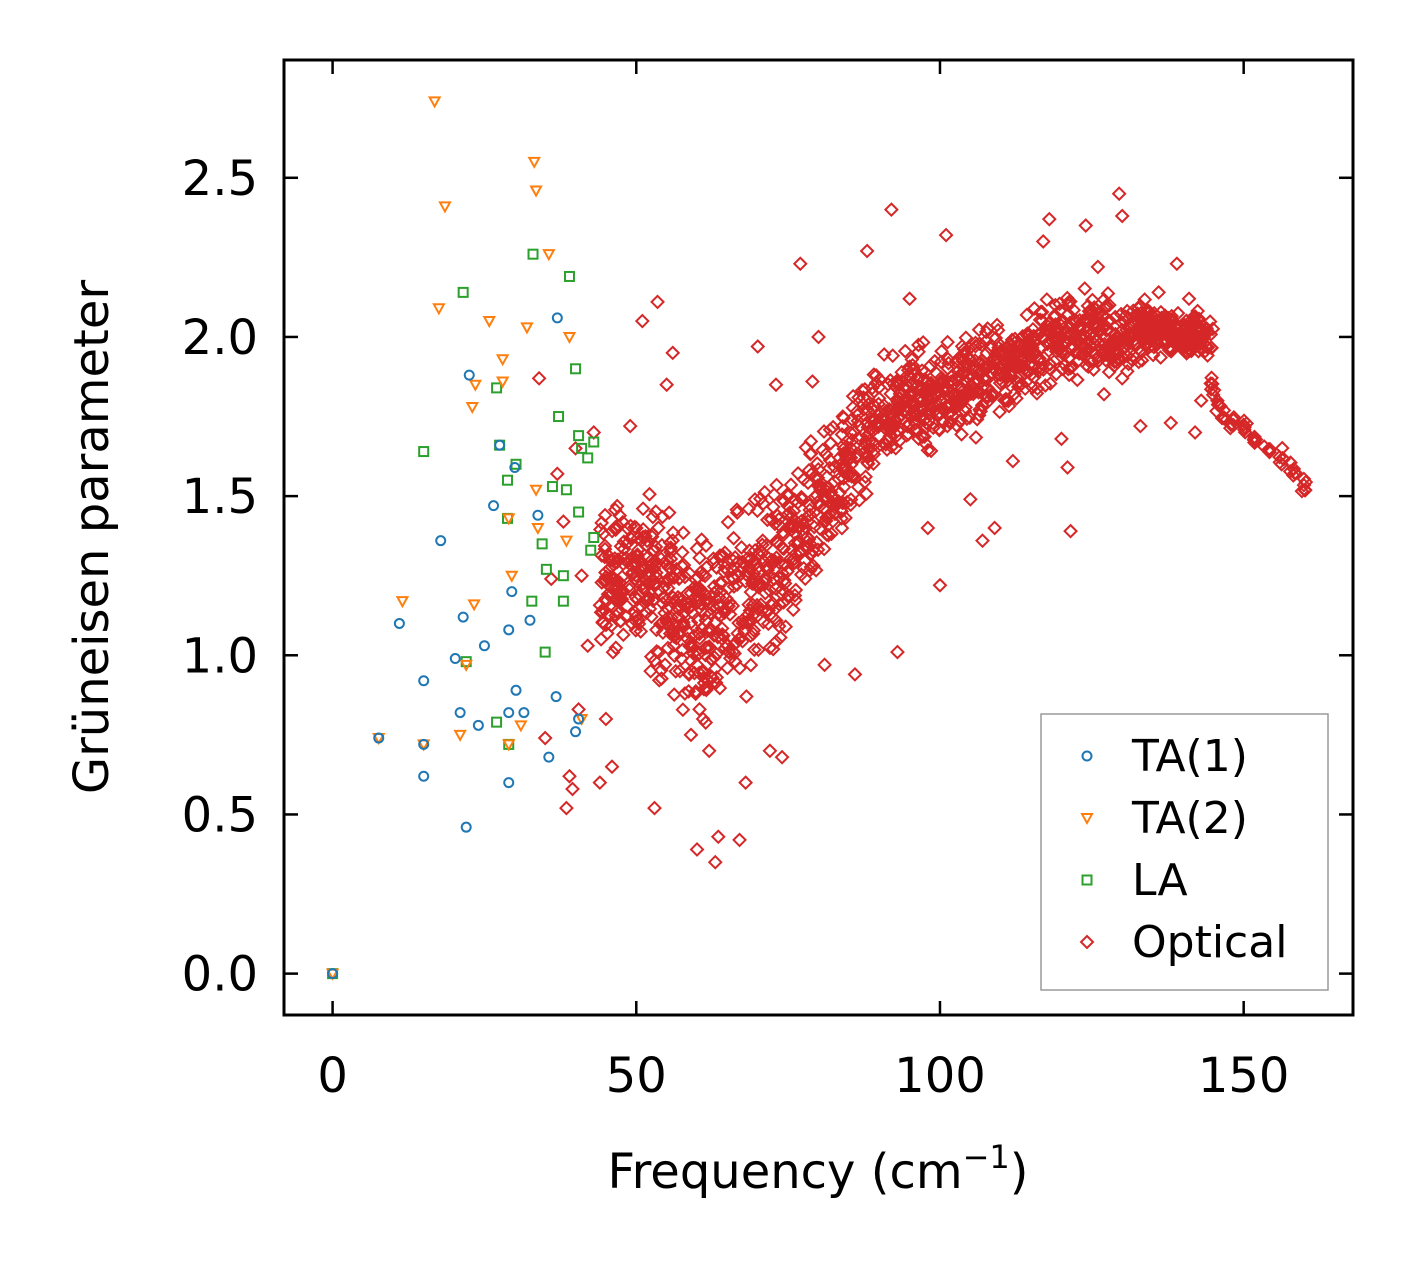 The image size is (1413, 1264). I want to click on y-axis-title: Grüneisen parameter, so click(92, 537).